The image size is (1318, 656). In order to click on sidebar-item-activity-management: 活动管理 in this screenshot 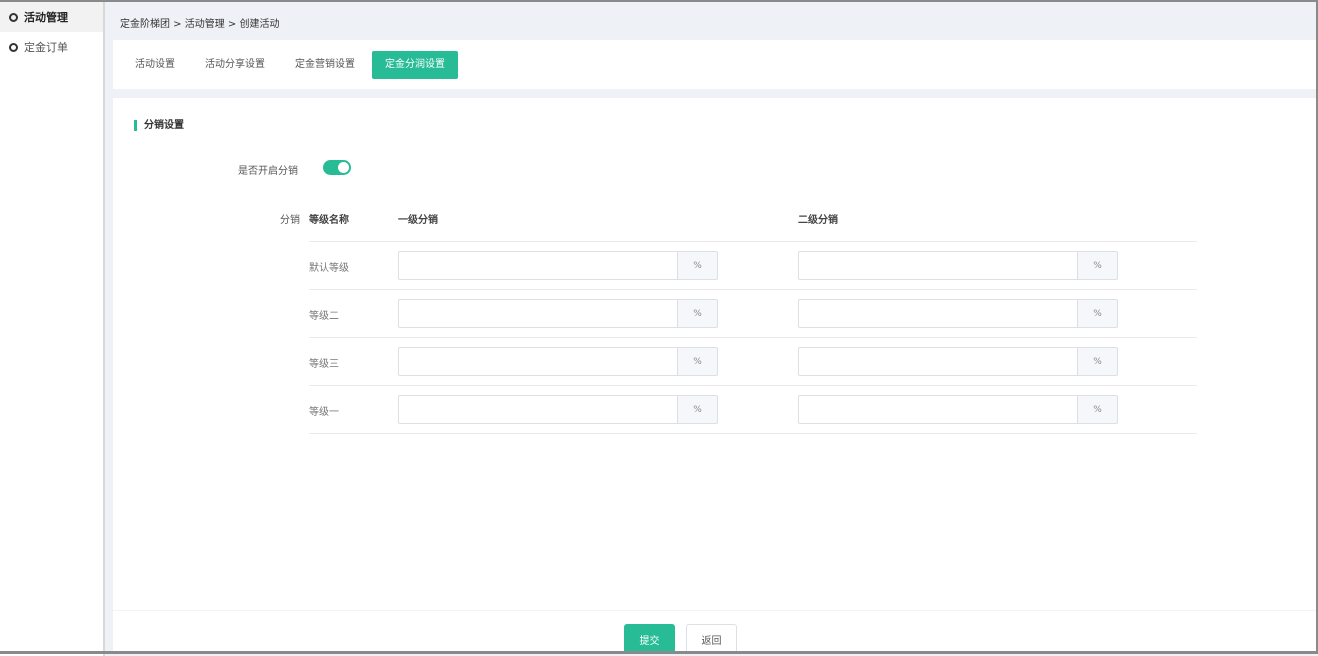, I will do `click(51, 17)`.